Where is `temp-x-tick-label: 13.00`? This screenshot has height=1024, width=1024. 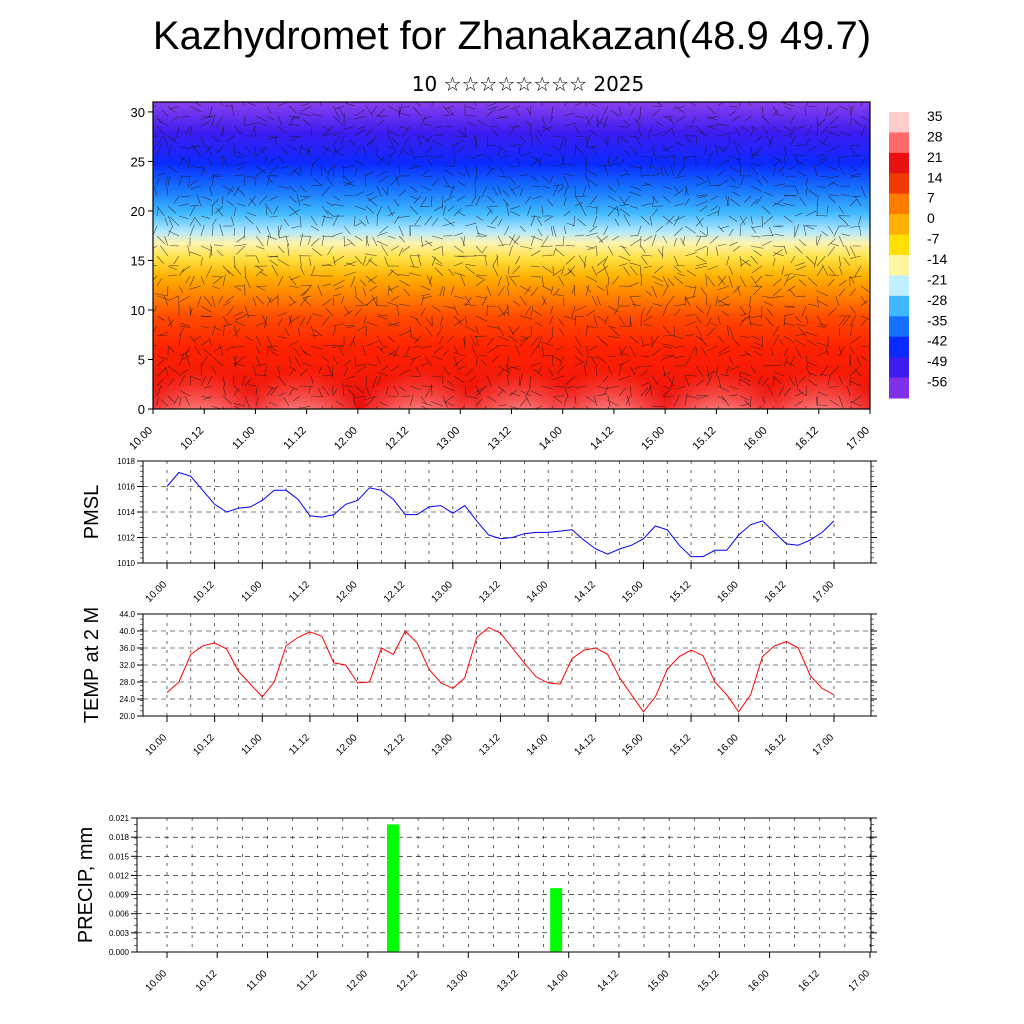 temp-x-tick-label: 13.00 is located at coordinates (443, 745).